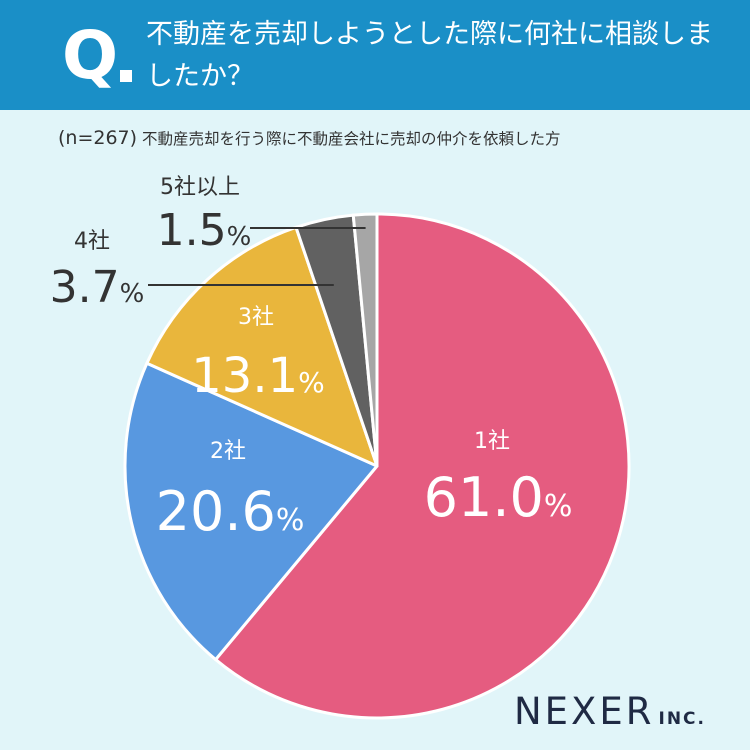 This screenshot has height=750, width=750. Describe the element at coordinates (98, 138) in the screenshot. I see `sample-size: (n=267)` at that location.